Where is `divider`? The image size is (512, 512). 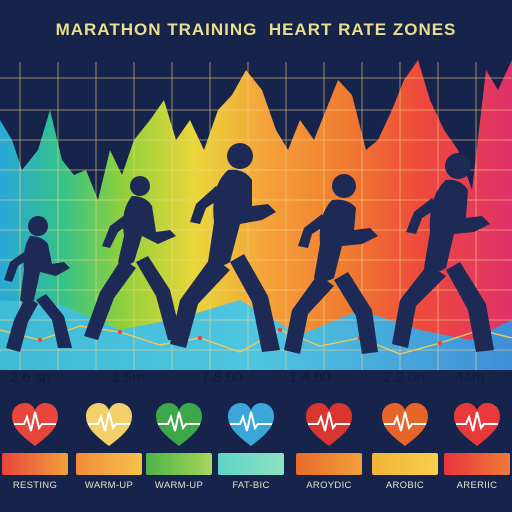
divider is located at coordinates (256, 393).